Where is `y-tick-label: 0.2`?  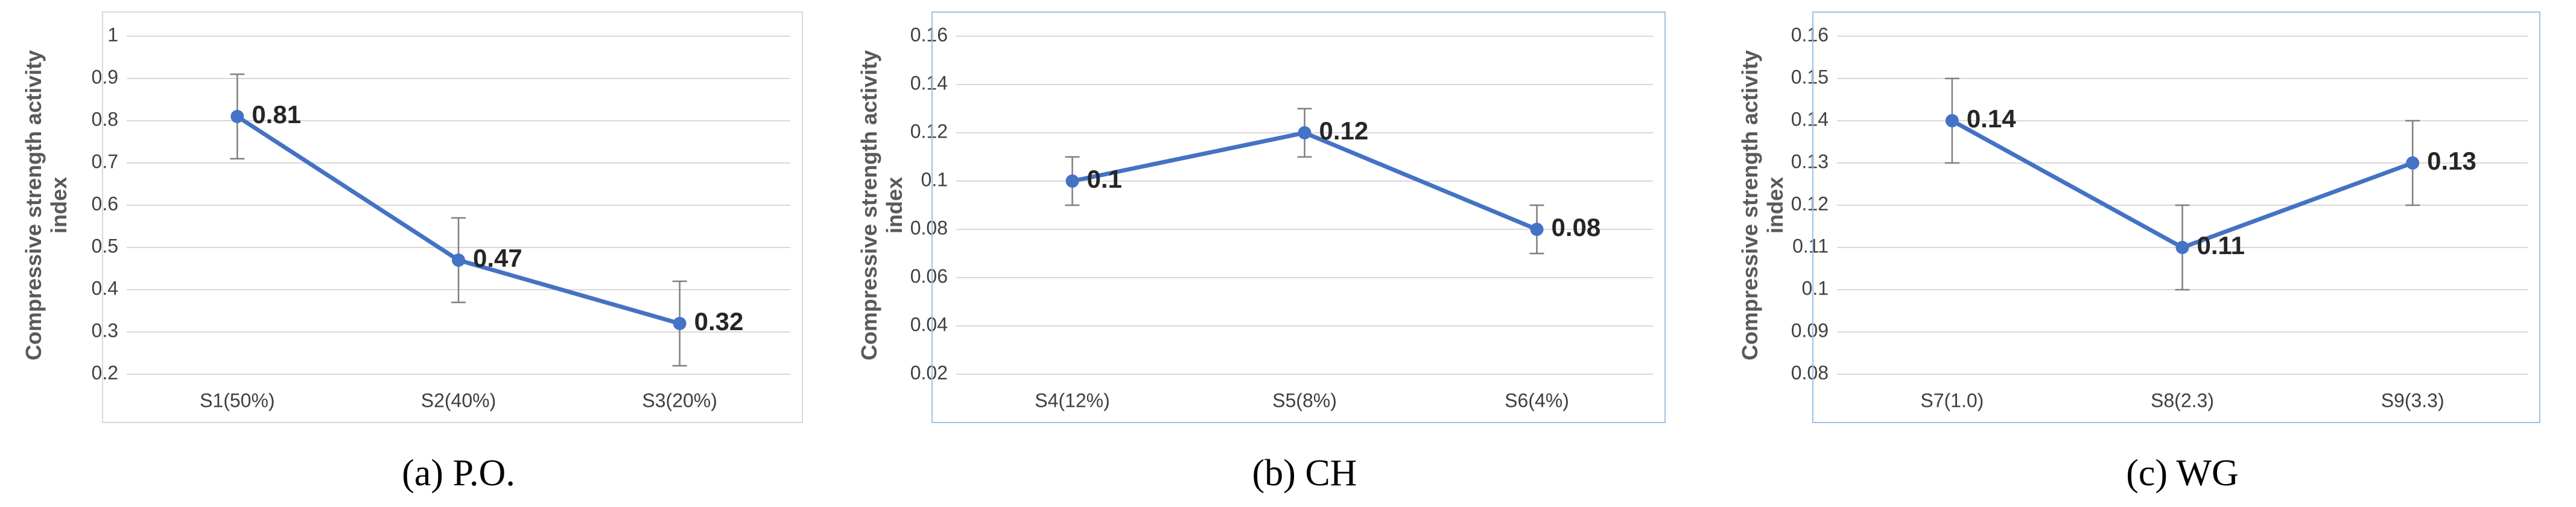
y-tick-label: 0.2 is located at coordinates (105, 372).